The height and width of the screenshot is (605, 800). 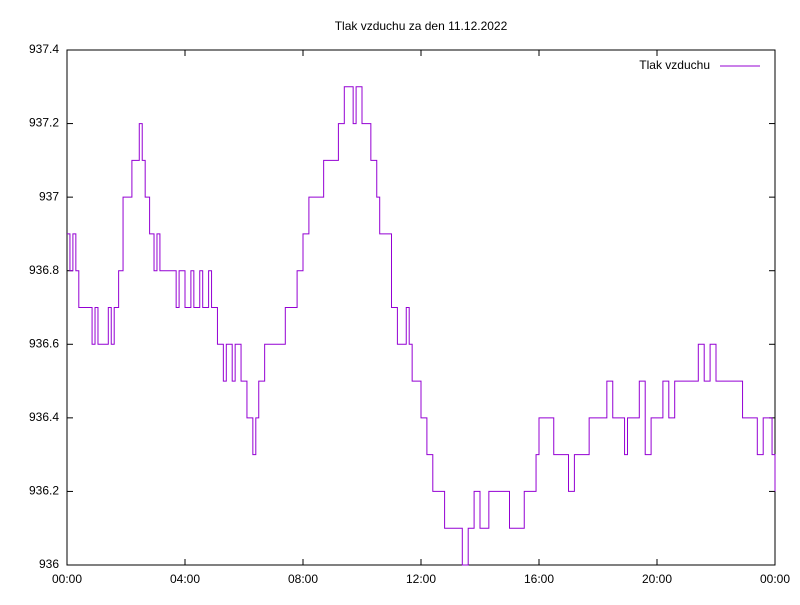 What do you see at coordinates (49, 196) in the screenshot?
I see `y-tick-label: 937` at bounding box center [49, 196].